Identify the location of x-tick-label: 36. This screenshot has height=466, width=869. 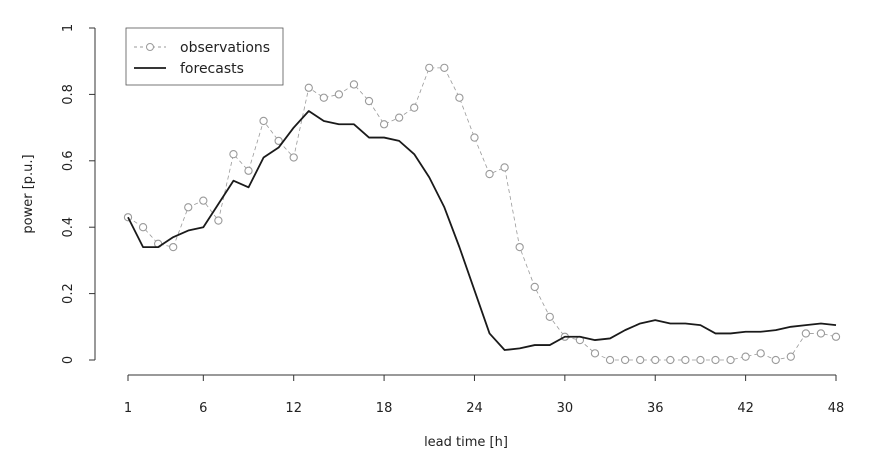
(655, 408).